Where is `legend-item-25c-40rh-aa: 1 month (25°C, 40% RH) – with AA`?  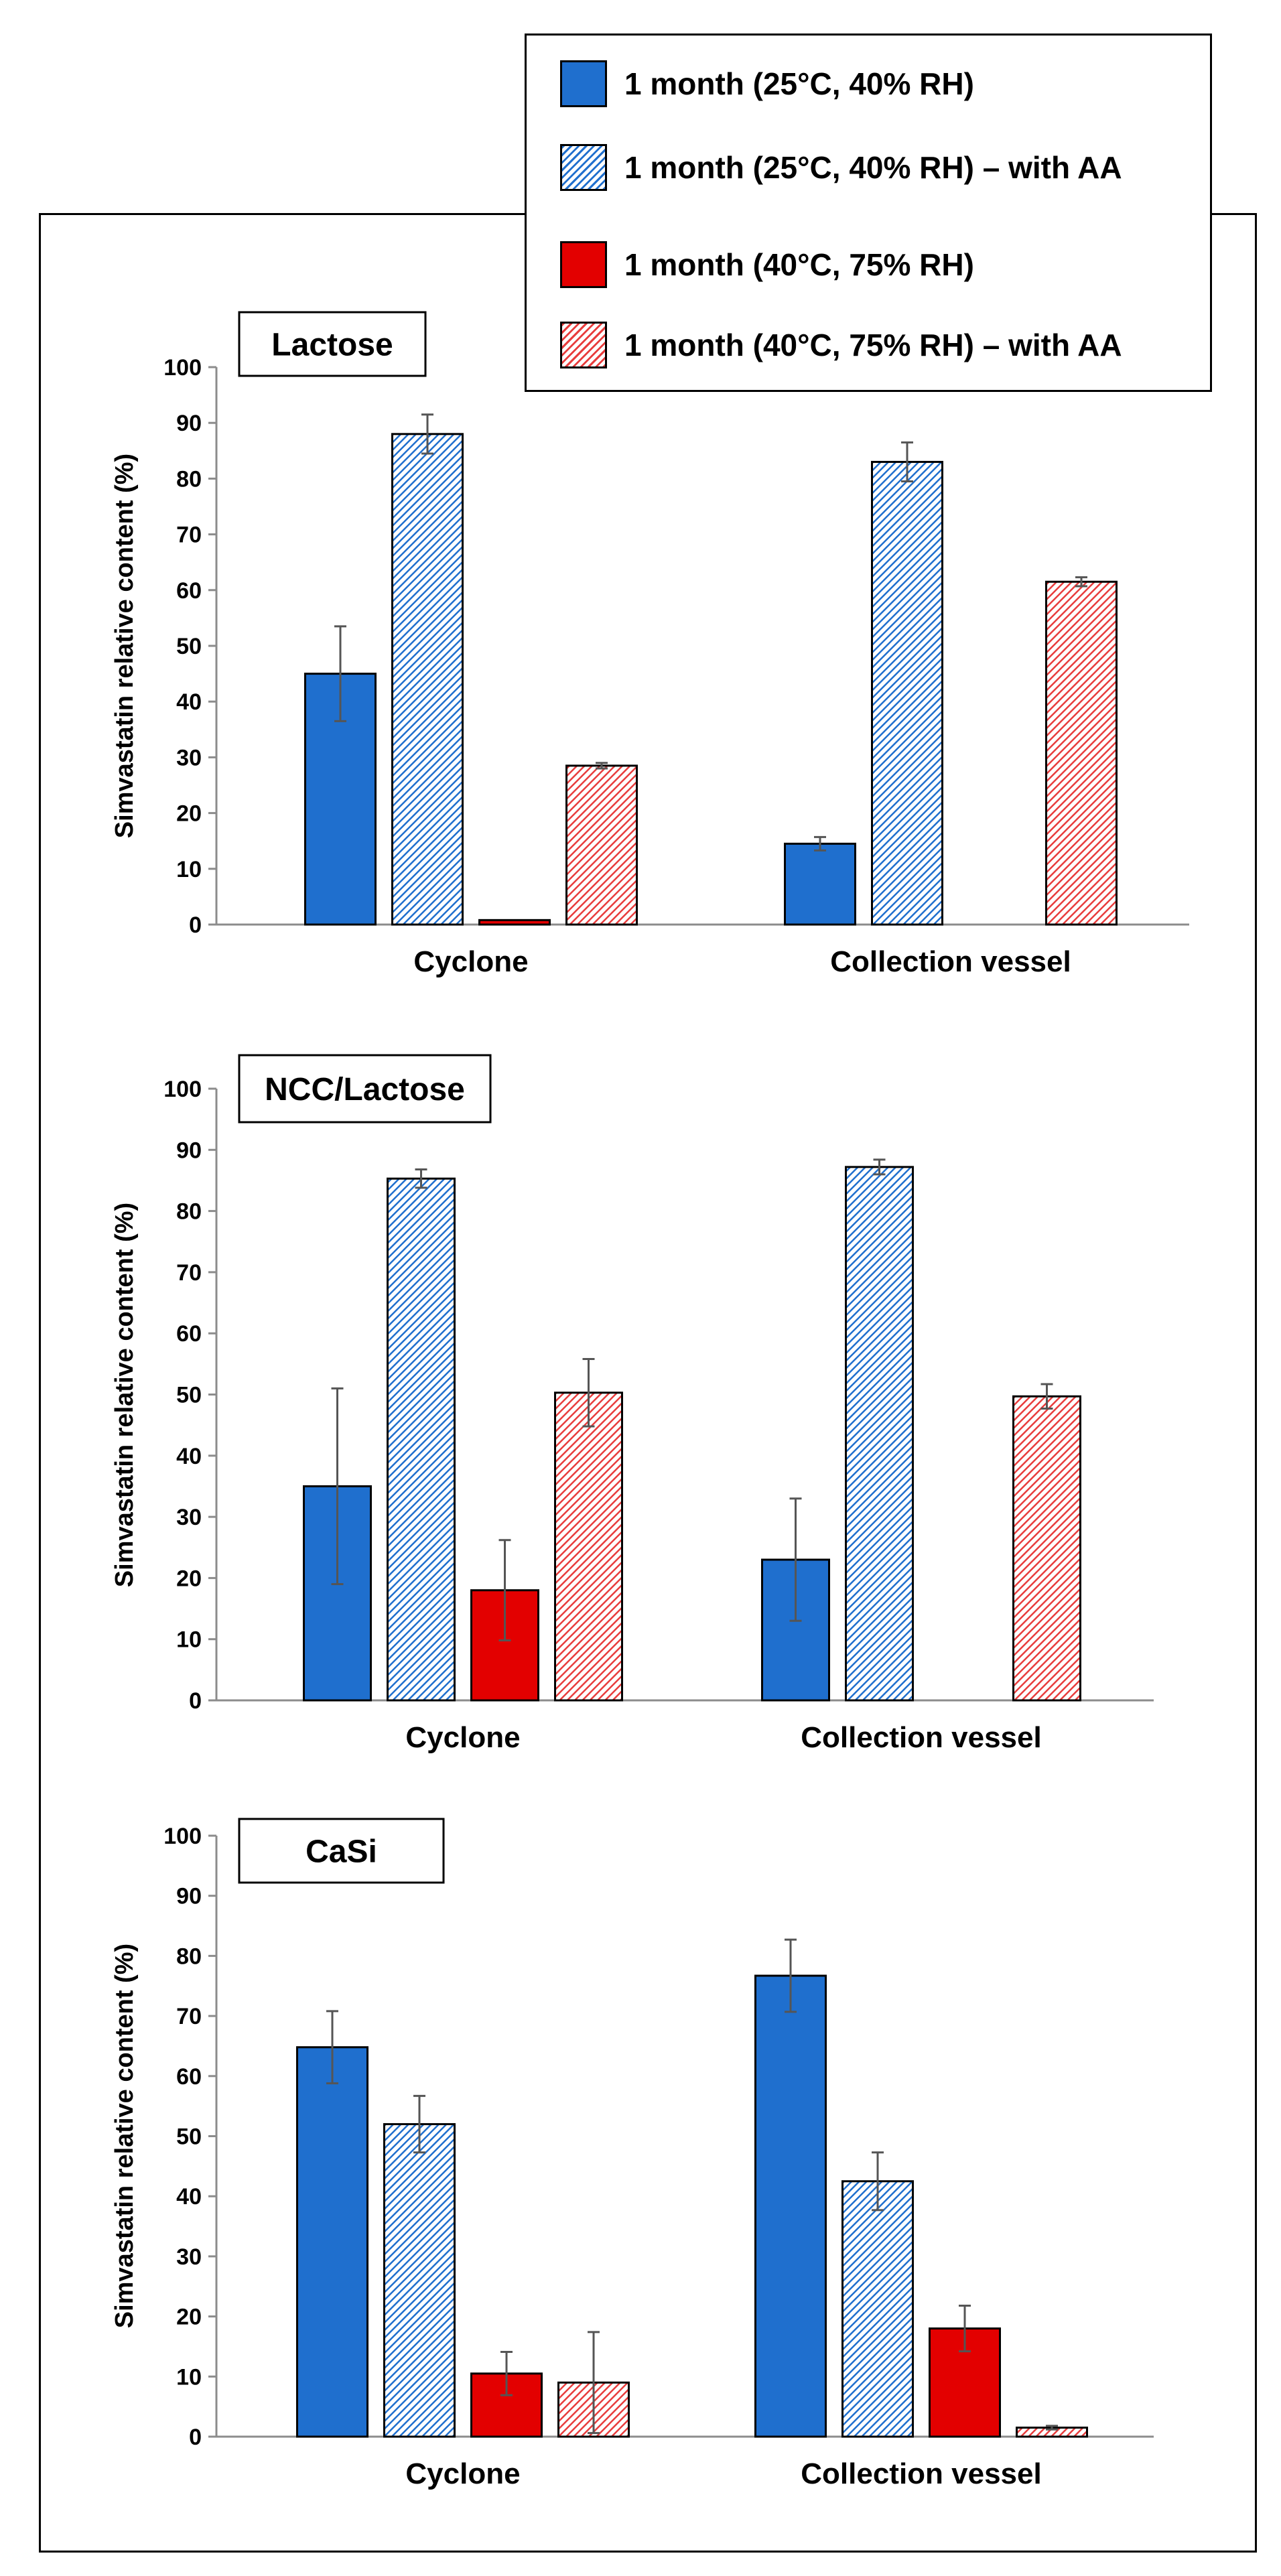
legend-item-25c-40rh-aa: 1 month (25°C, 40% RH) – with AA is located at coordinates (841, 168).